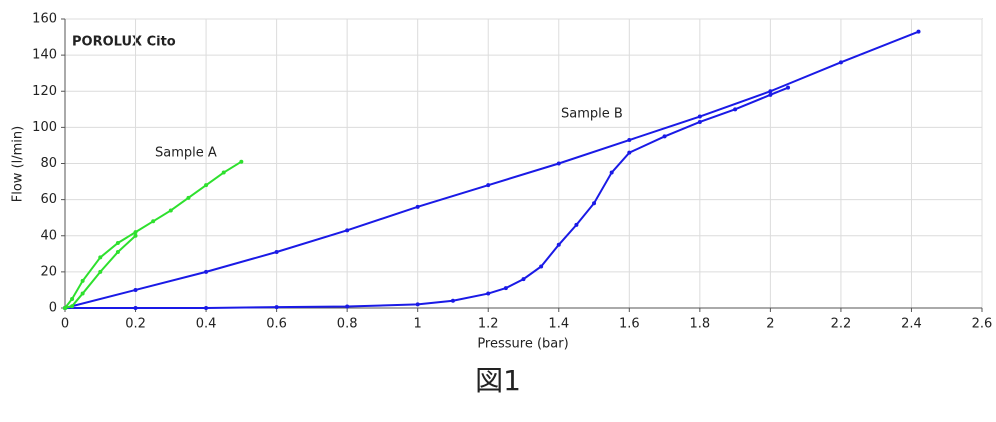 The image size is (996, 422). What do you see at coordinates (700, 324) in the screenshot?
I see `x-tick-label: 1.8` at bounding box center [700, 324].